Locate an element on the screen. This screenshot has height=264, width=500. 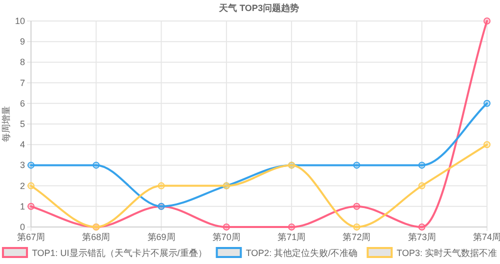
y-tick-label: 8 is located at coordinates (22, 62).